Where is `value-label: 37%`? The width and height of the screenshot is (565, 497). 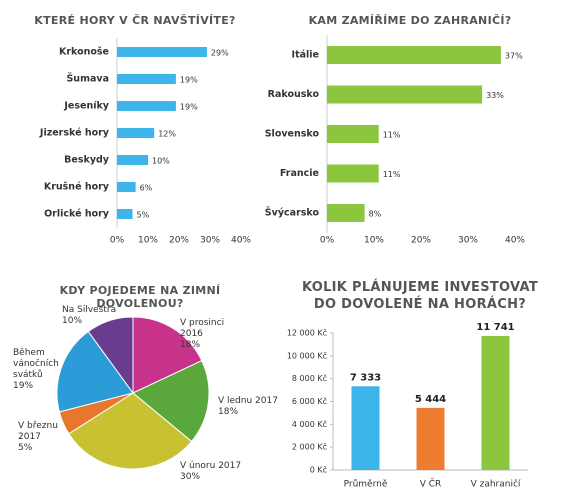
value-label: 37% is located at coordinates (514, 56).